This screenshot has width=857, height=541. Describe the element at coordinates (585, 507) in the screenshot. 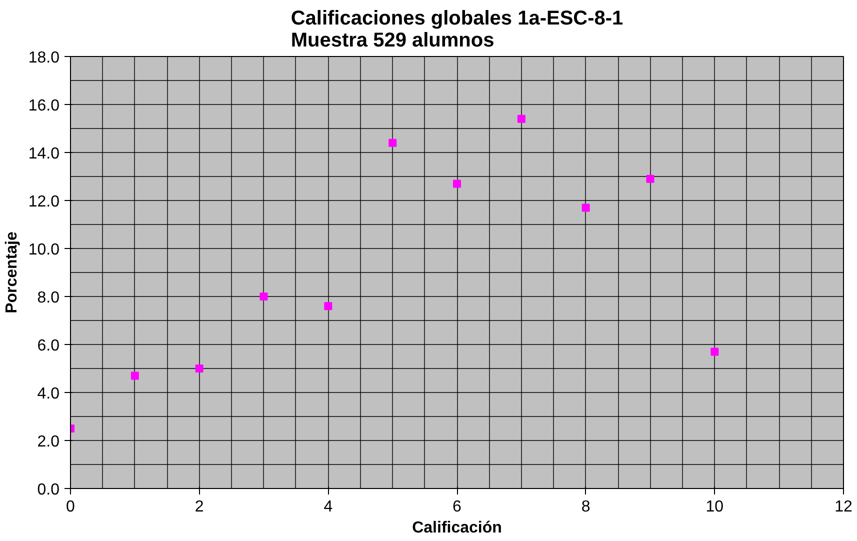

I see `x-tick-label: 8` at that location.